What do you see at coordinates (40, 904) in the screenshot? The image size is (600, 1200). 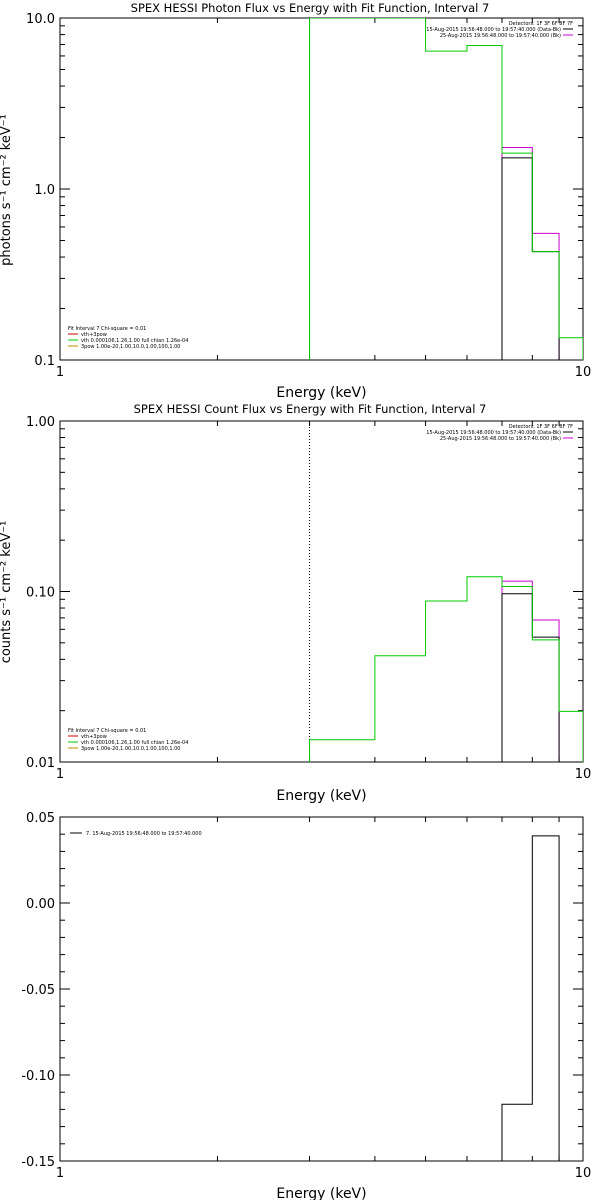 I see `y-tick-label: 0.00` at bounding box center [40, 904].